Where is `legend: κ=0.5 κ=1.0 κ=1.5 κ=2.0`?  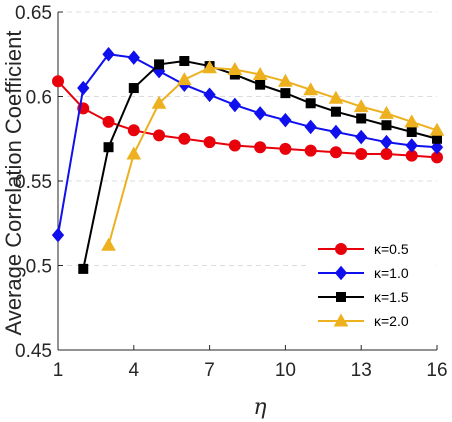
legend: κ=0.5 κ=1.0 κ=1.5 κ=2.0 is located at coordinates (372, 286).